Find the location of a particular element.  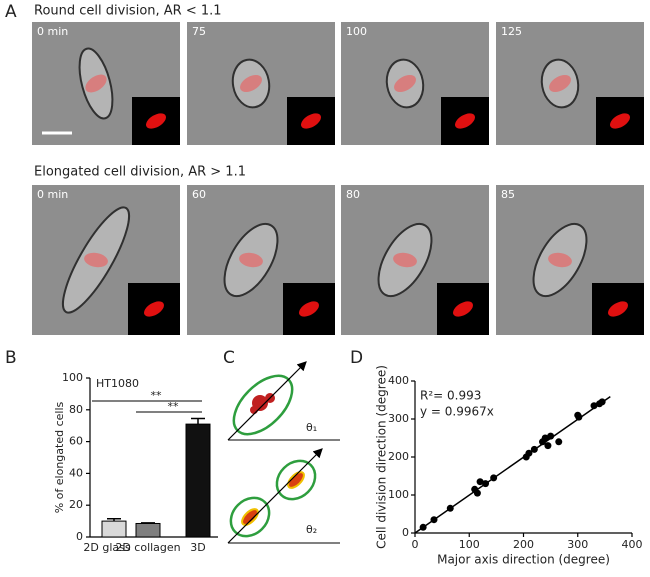

panel-label: C is located at coordinates (229, 358).